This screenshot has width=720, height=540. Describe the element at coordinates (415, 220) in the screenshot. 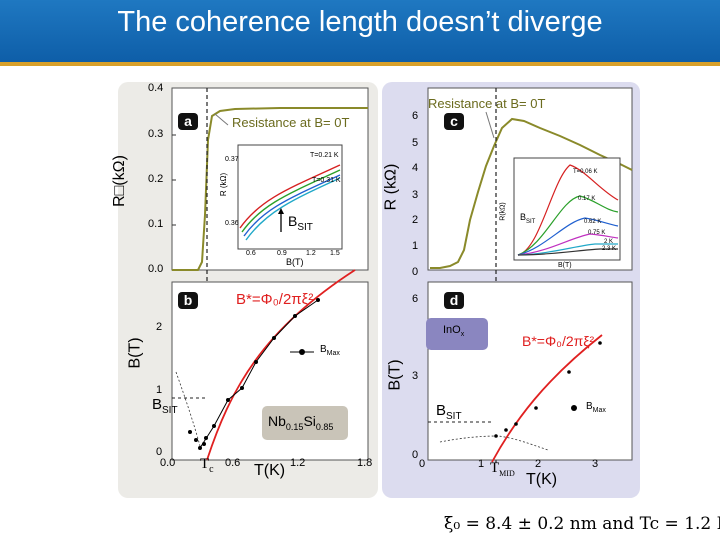

I see `panel-c-ytick-4: 2` at that location.